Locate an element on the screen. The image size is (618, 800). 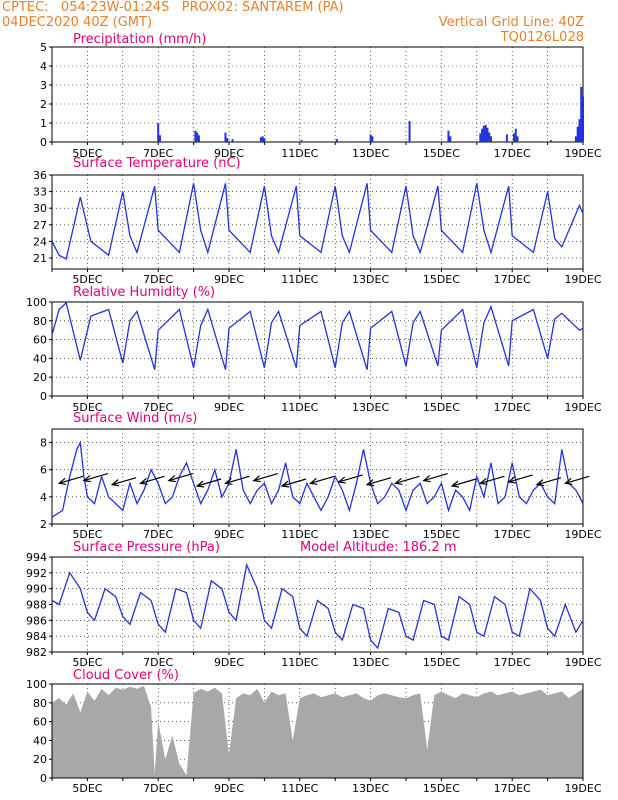
press-date-label: 7DEC is located at coordinates (158, 662).